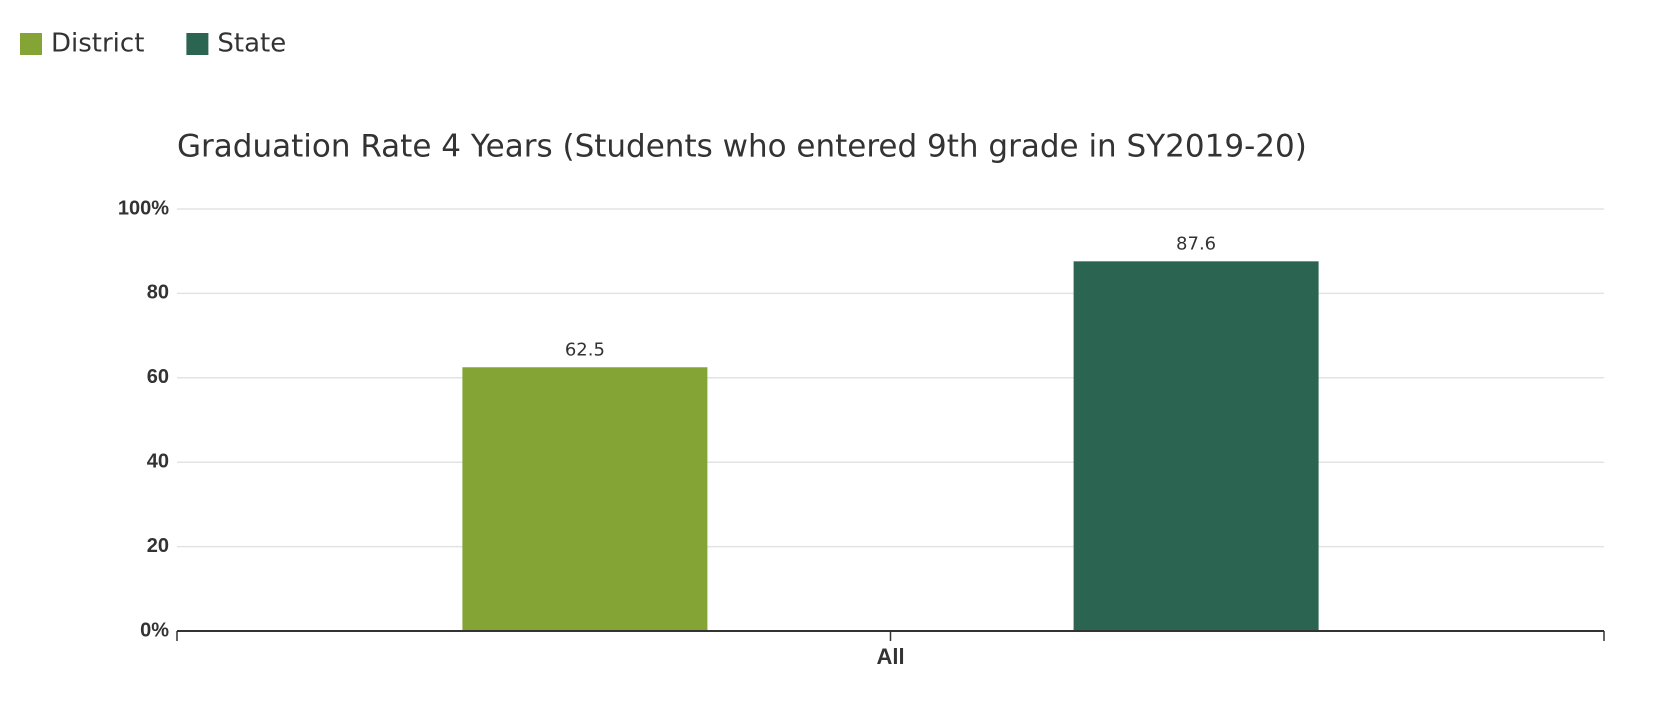  What do you see at coordinates (143, 208) in the screenshot?
I see `y-tick-label: 100%` at bounding box center [143, 208].